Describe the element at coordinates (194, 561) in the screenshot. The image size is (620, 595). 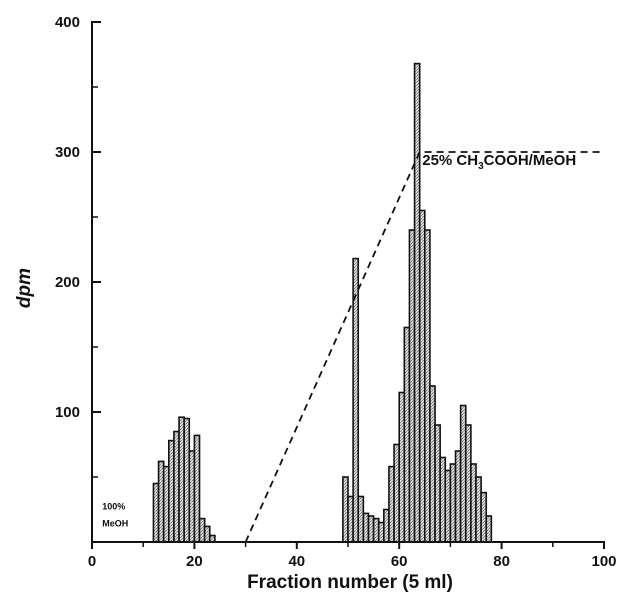
I see `x-tick-label: 20` at that location.